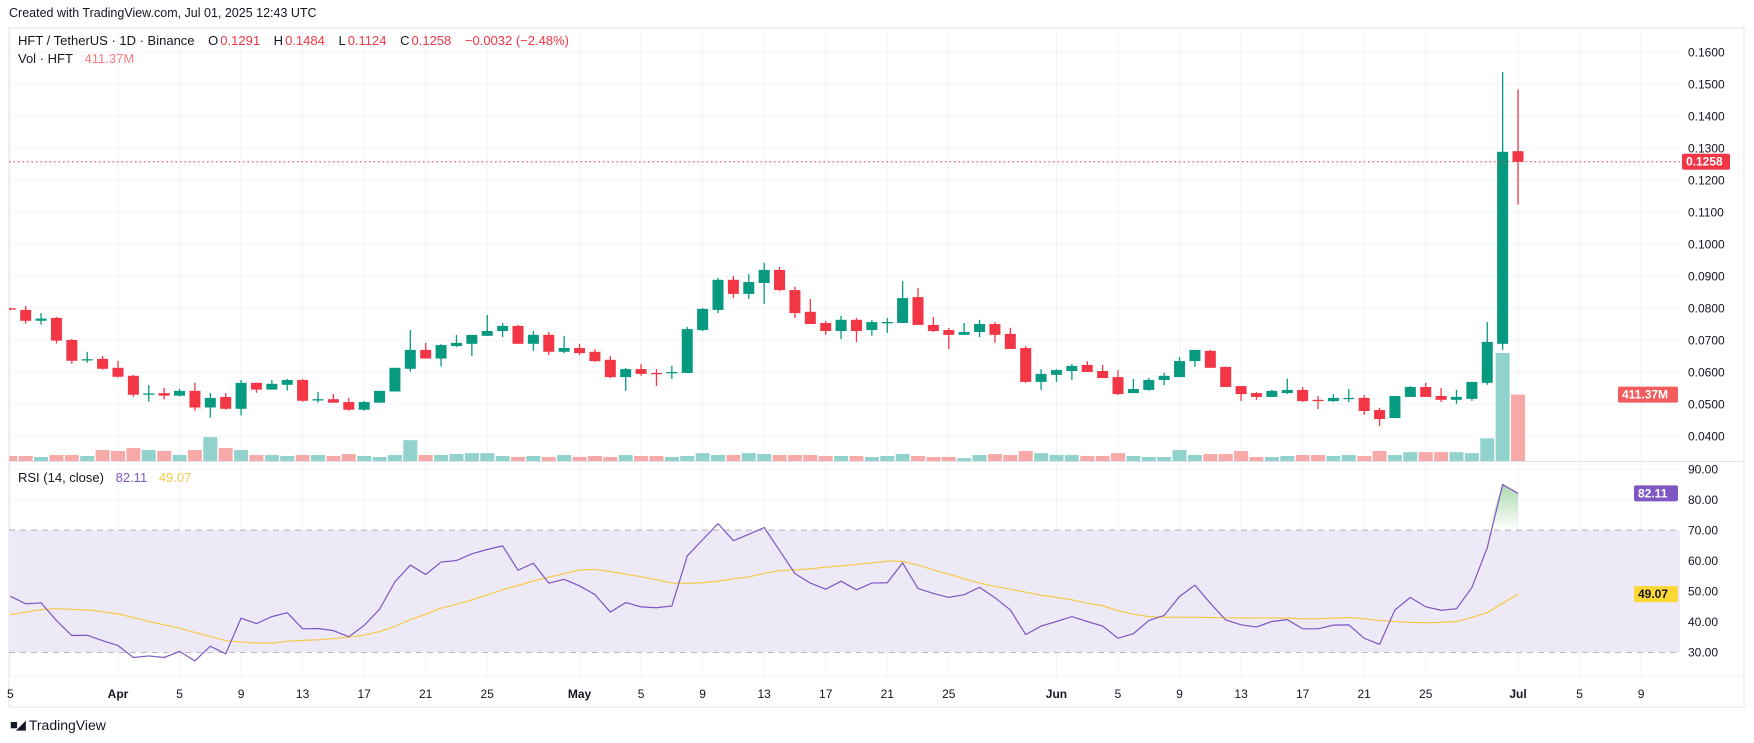  Describe the element at coordinates (105, 477) in the screenshot. I see `rsi-legend: RSI (14, close) 82.11 49.07` at that location.